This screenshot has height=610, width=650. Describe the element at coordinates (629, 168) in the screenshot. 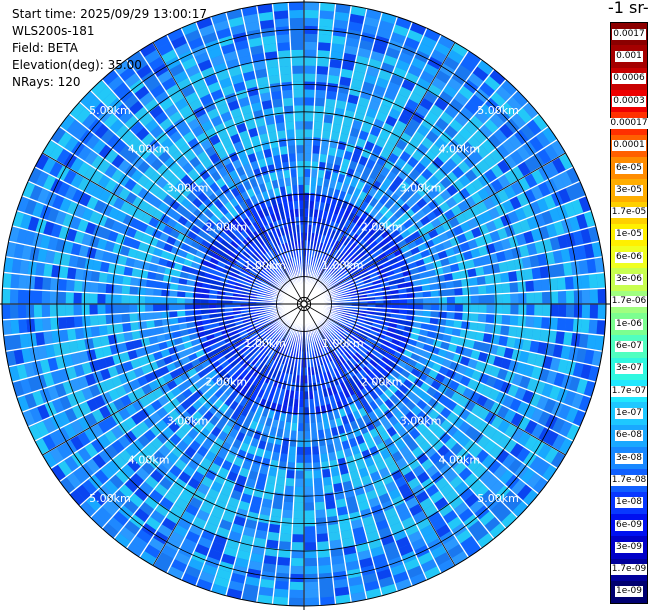

I see `colorbar-segment: 6e-05` at that location.